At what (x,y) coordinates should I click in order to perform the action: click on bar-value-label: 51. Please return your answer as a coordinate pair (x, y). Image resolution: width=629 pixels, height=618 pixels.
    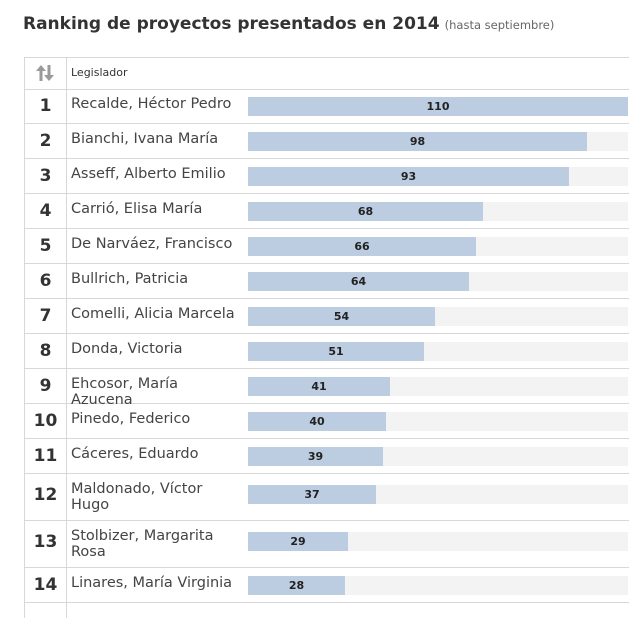
    Looking at the image, I should click on (336, 351).